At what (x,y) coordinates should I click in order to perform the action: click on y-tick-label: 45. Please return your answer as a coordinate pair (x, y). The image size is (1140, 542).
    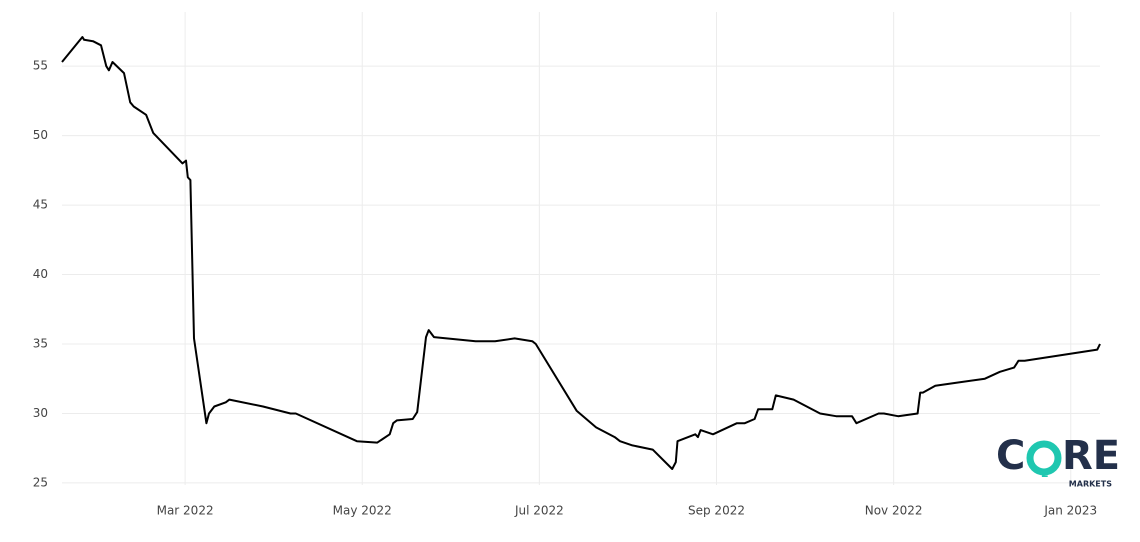
    Looking at the image, I should click on (40, 205).